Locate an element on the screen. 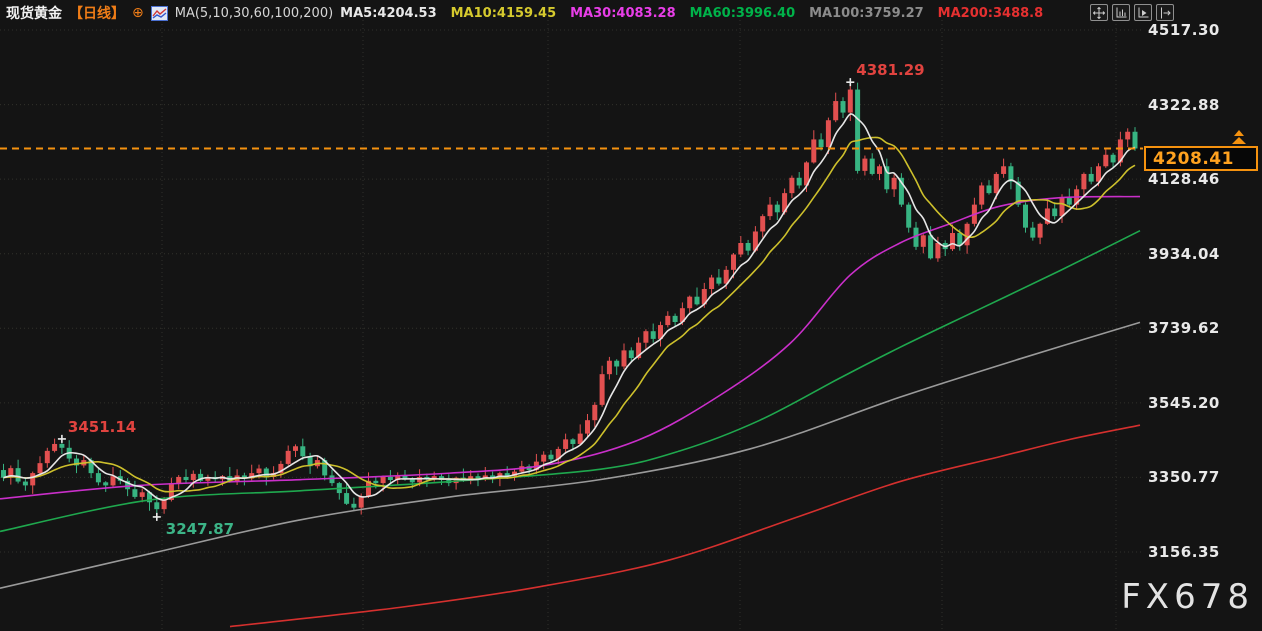  last-price-box: 4208.41 is located at coordinates (1201, 159).